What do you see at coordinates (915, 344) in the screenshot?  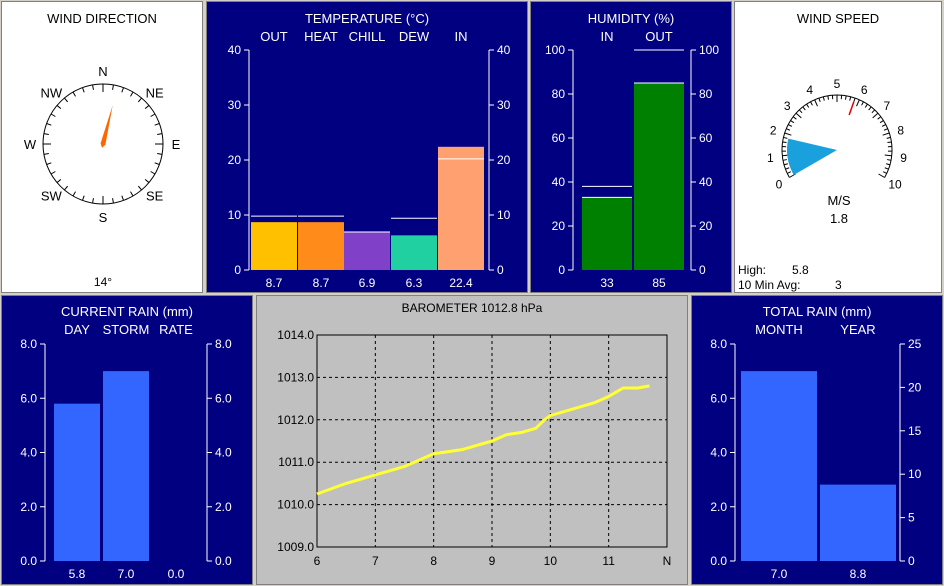 I see `total-right-tick-label: 25` at bounding box center [915, 344].